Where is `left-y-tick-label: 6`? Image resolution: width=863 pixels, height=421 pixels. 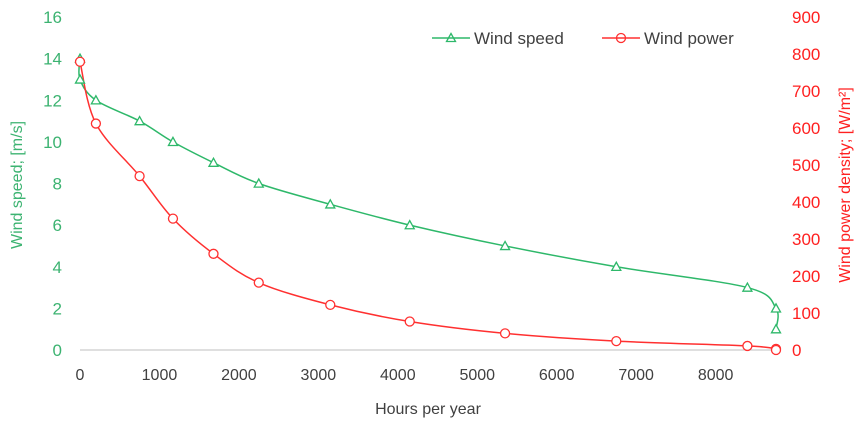 left-y-tick-label: 6 is located at coordinates (57, 225).